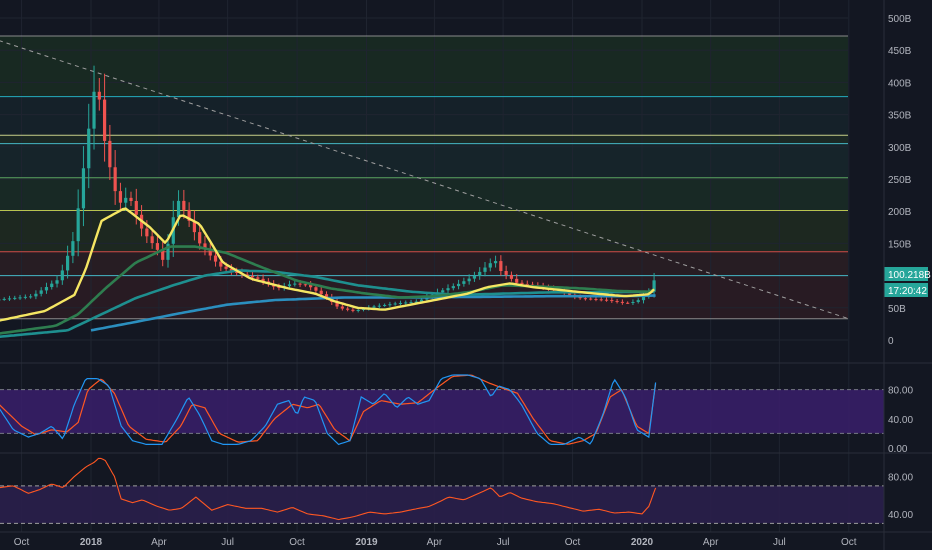 The width and height of the screenshot is (932, 550). What do you see at coordinates (900, 180) in the screenshot?
I see `price-tick-label: 250B` at bounding box center [900, 180].